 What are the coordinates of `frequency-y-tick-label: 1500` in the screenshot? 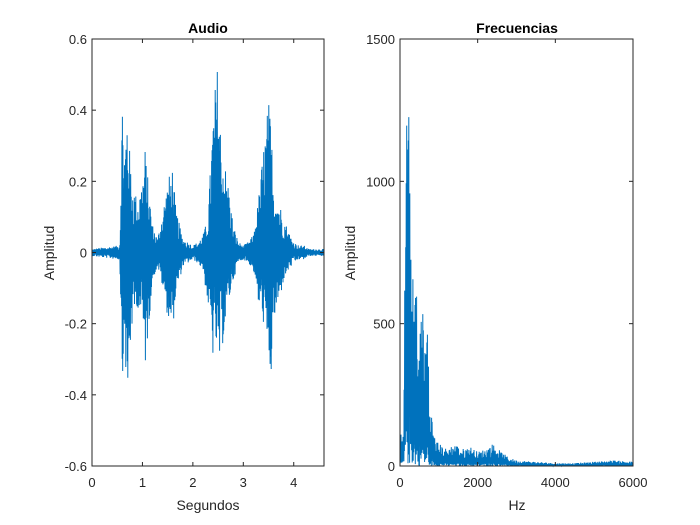 It's located at (380, 39).